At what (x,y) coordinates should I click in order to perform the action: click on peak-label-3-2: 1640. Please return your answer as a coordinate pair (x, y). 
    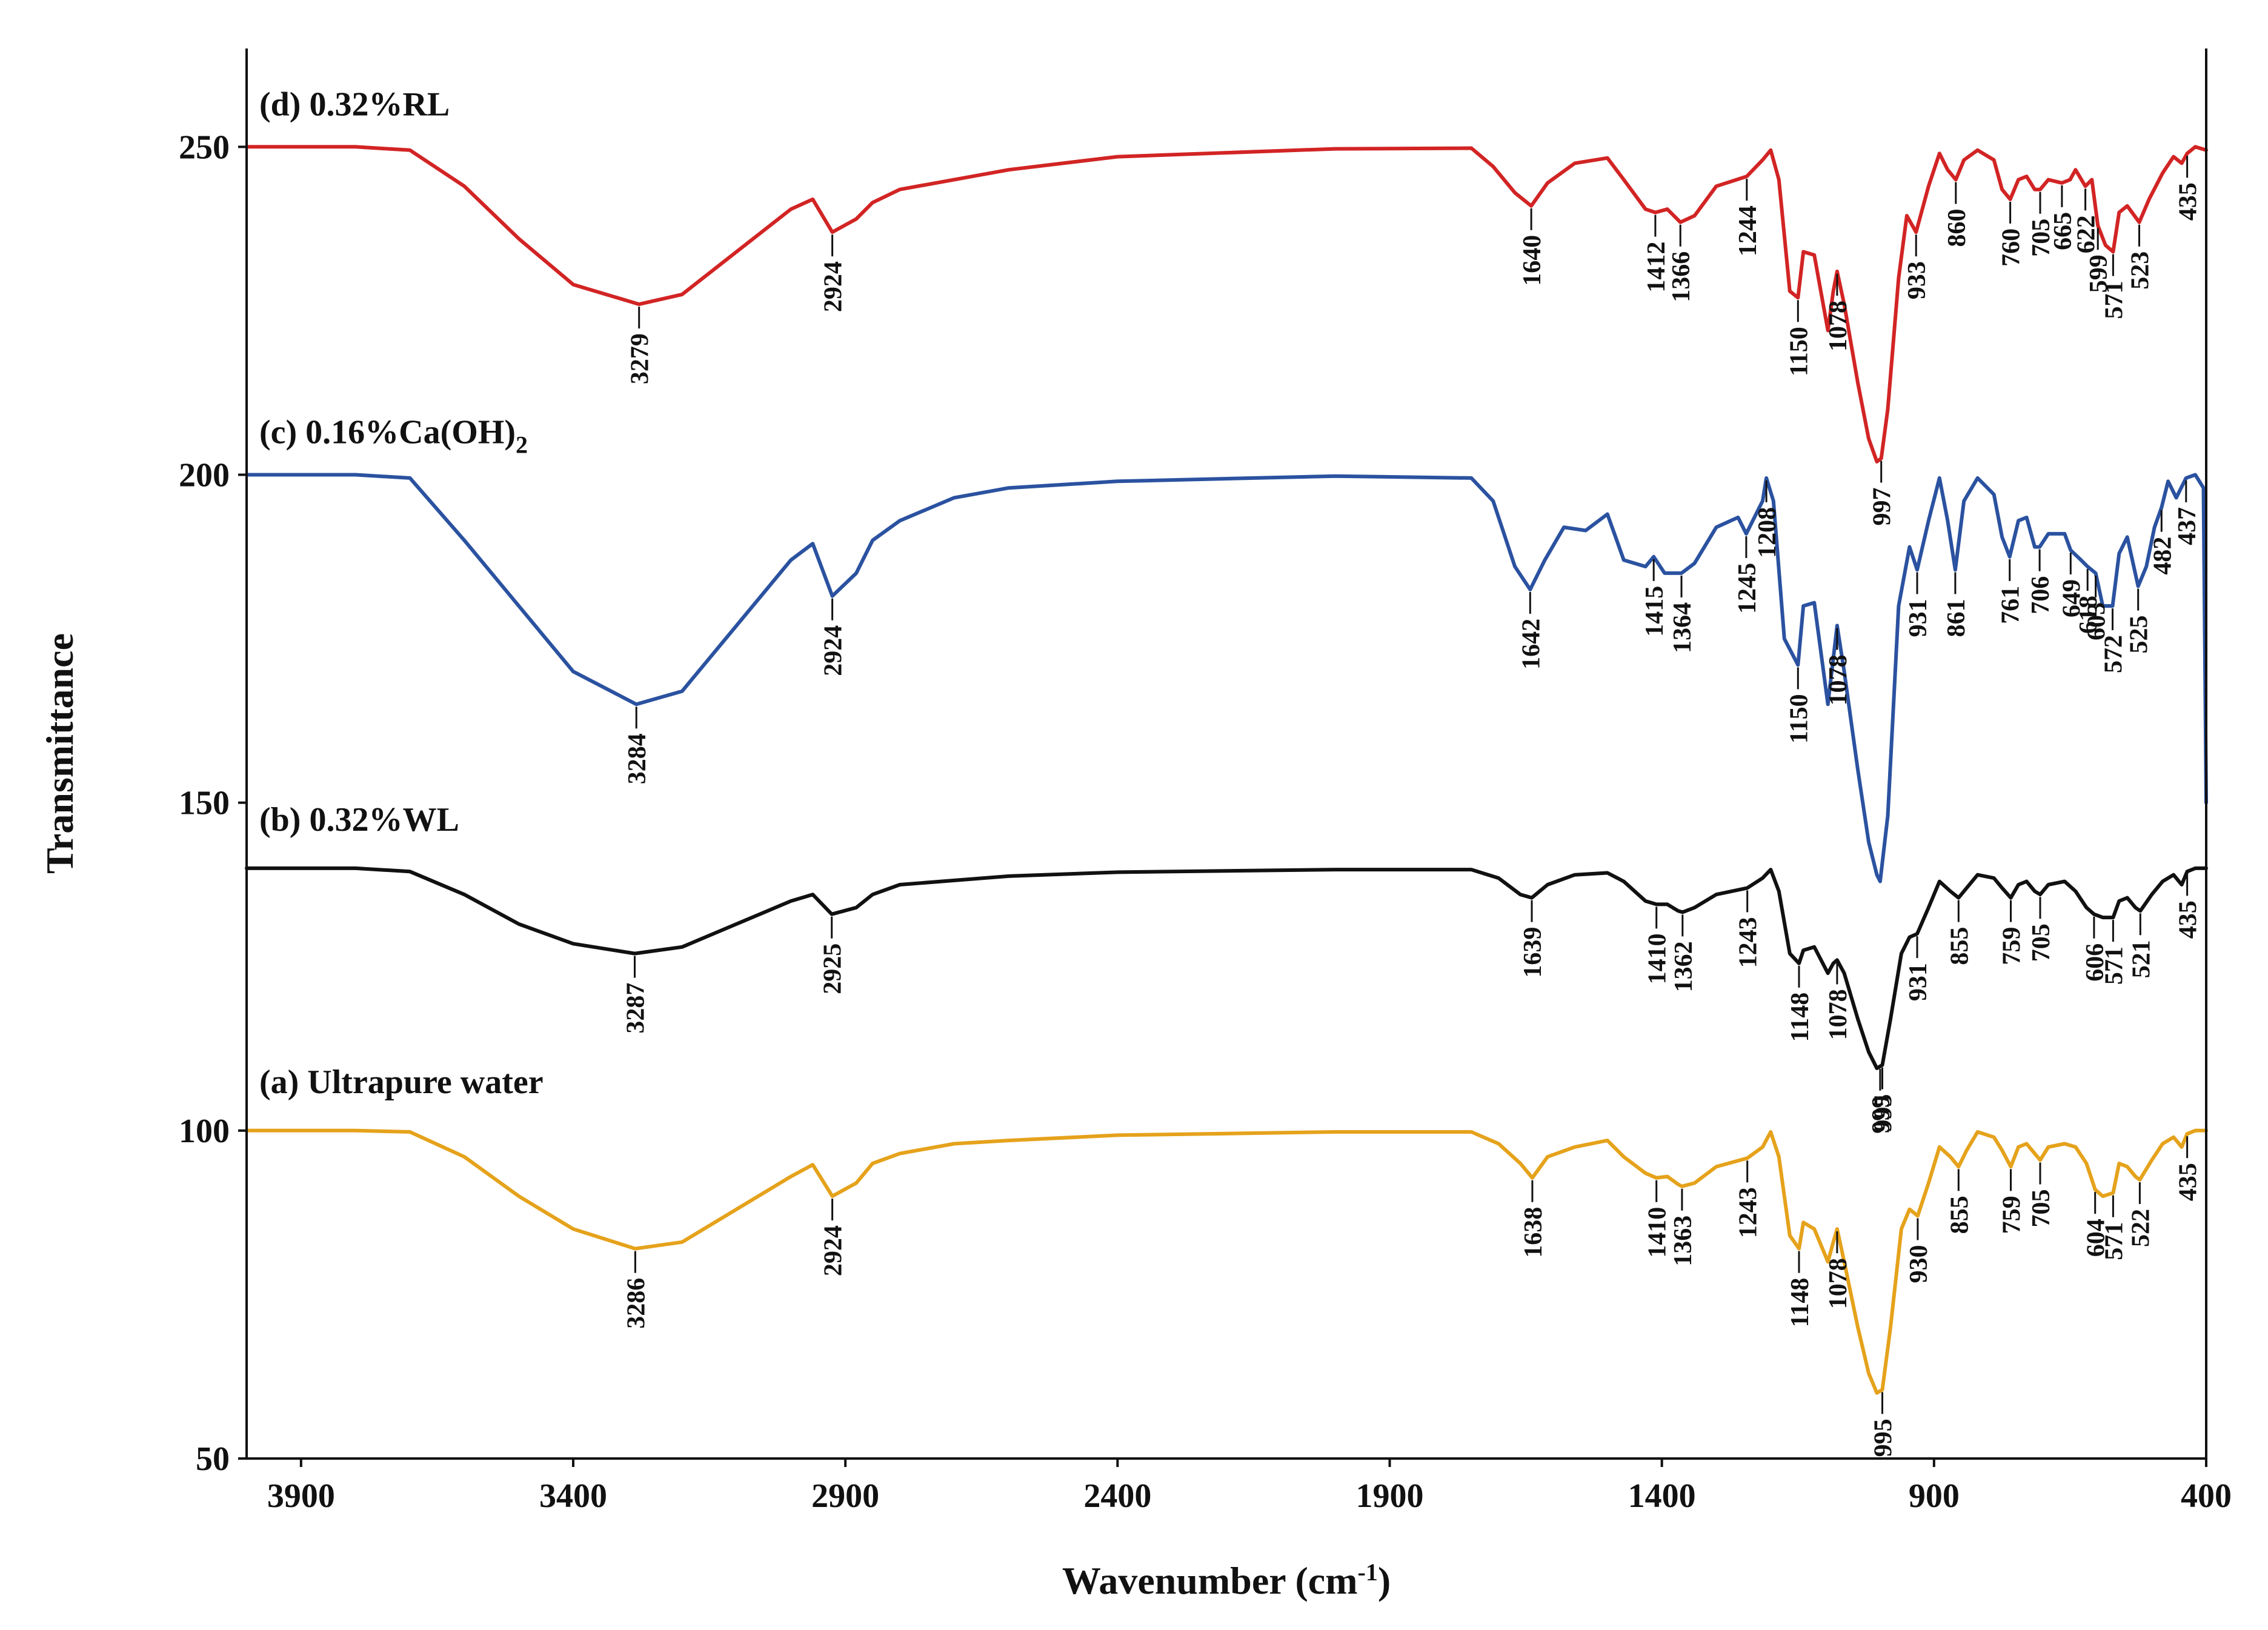
    Looking at the image, I should click on (1532, 260).